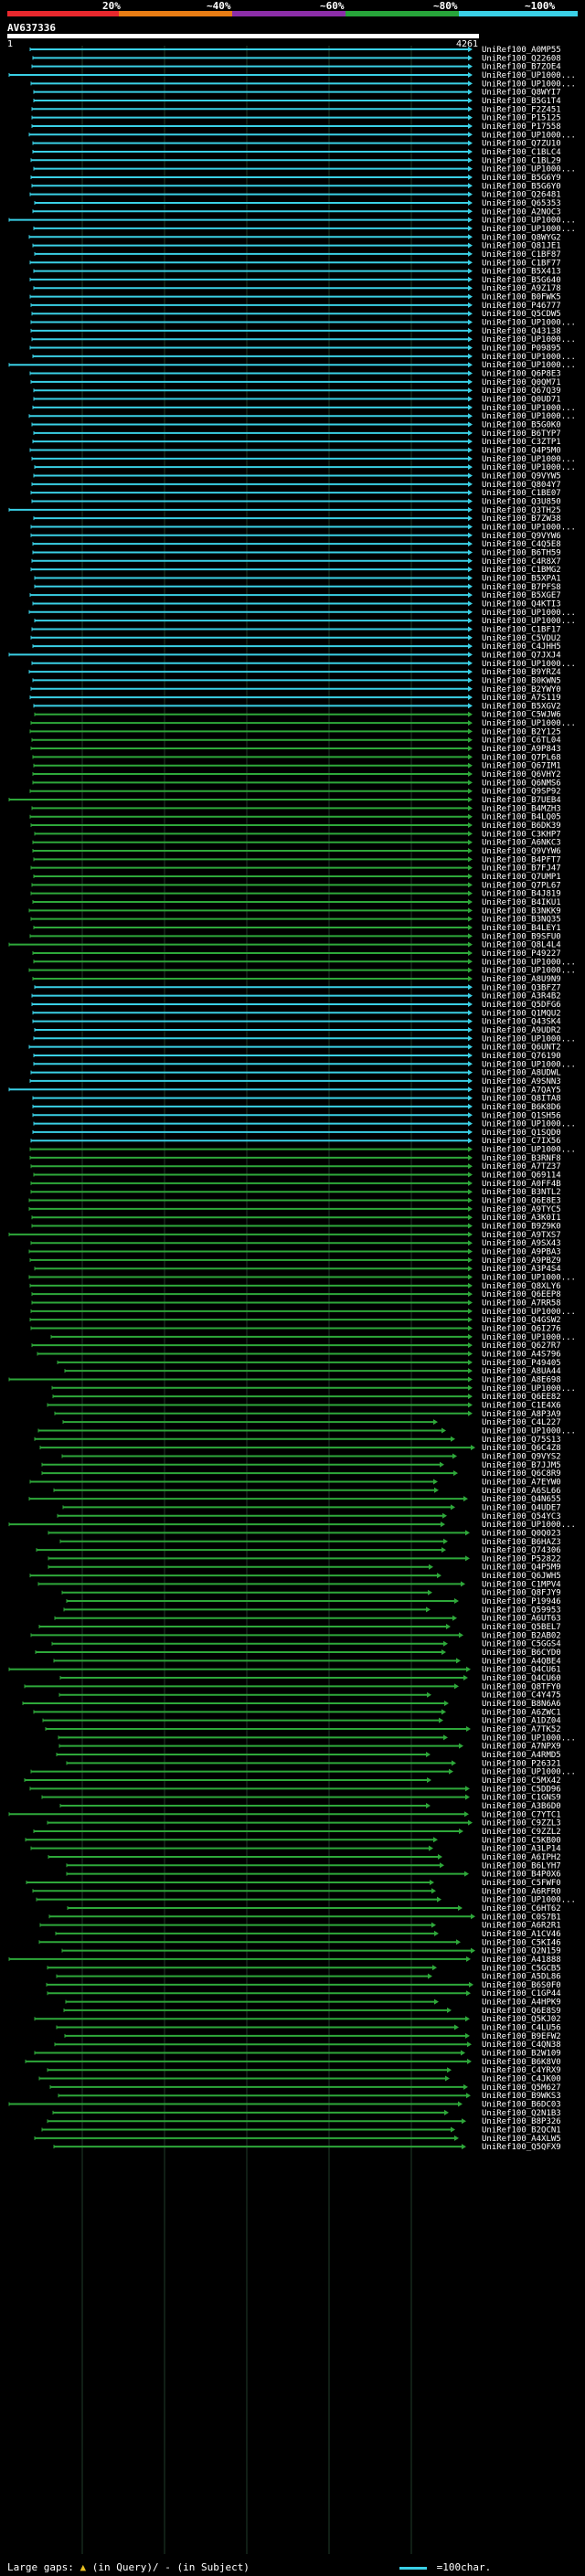  I want to click on hit-label: UniRef100_Q69114, so click(521, 1176).